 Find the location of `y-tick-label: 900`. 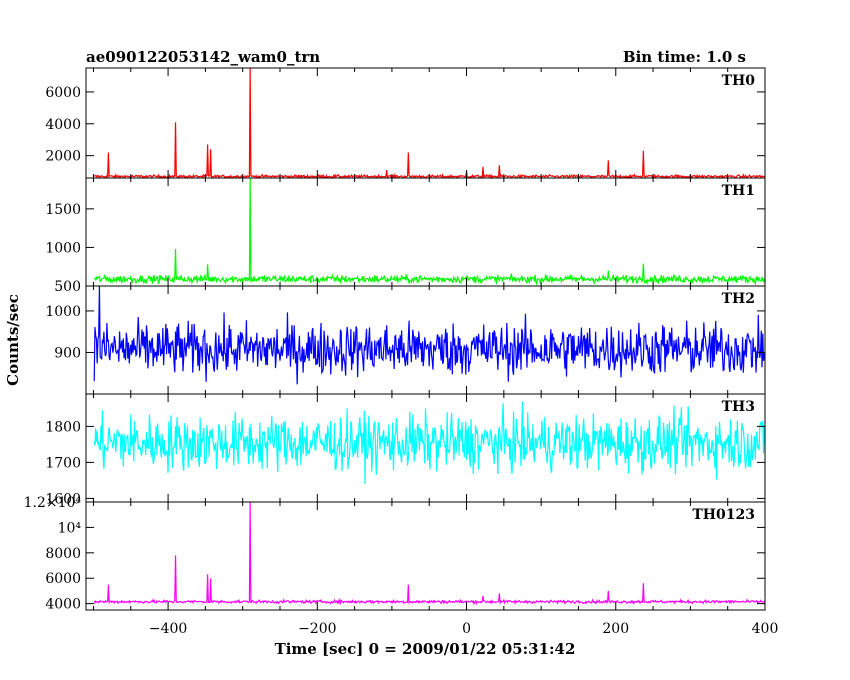

y-tick-label: 900 is located at coordinates (67, 353).